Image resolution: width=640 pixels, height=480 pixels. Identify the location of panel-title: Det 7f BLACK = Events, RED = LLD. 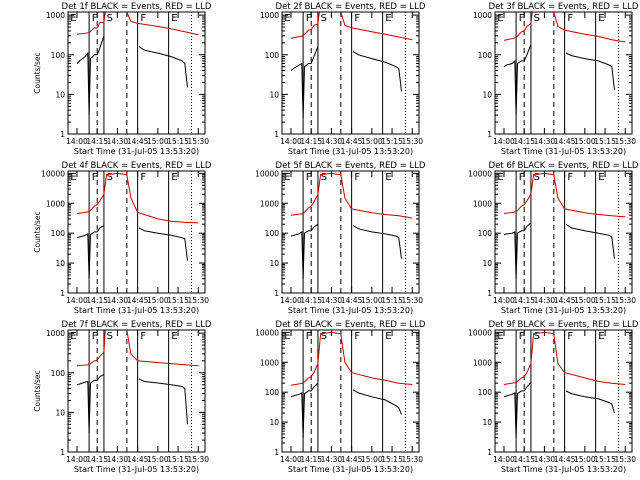
(137, 325).